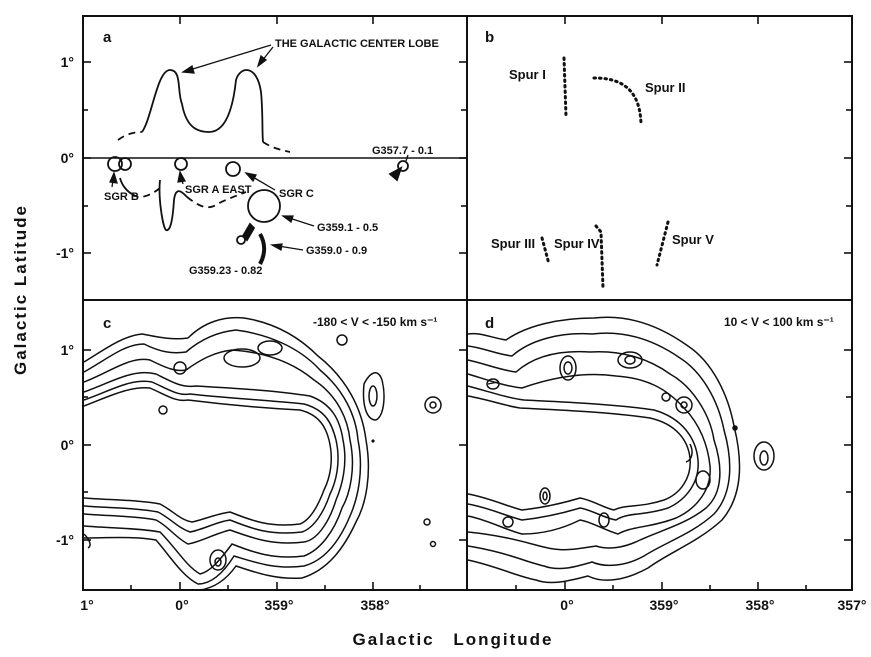 Image resolution: width=871 pixels, height=657 pixels. I want to click on lon-tick-left-359: 359°, so click(279, 605).